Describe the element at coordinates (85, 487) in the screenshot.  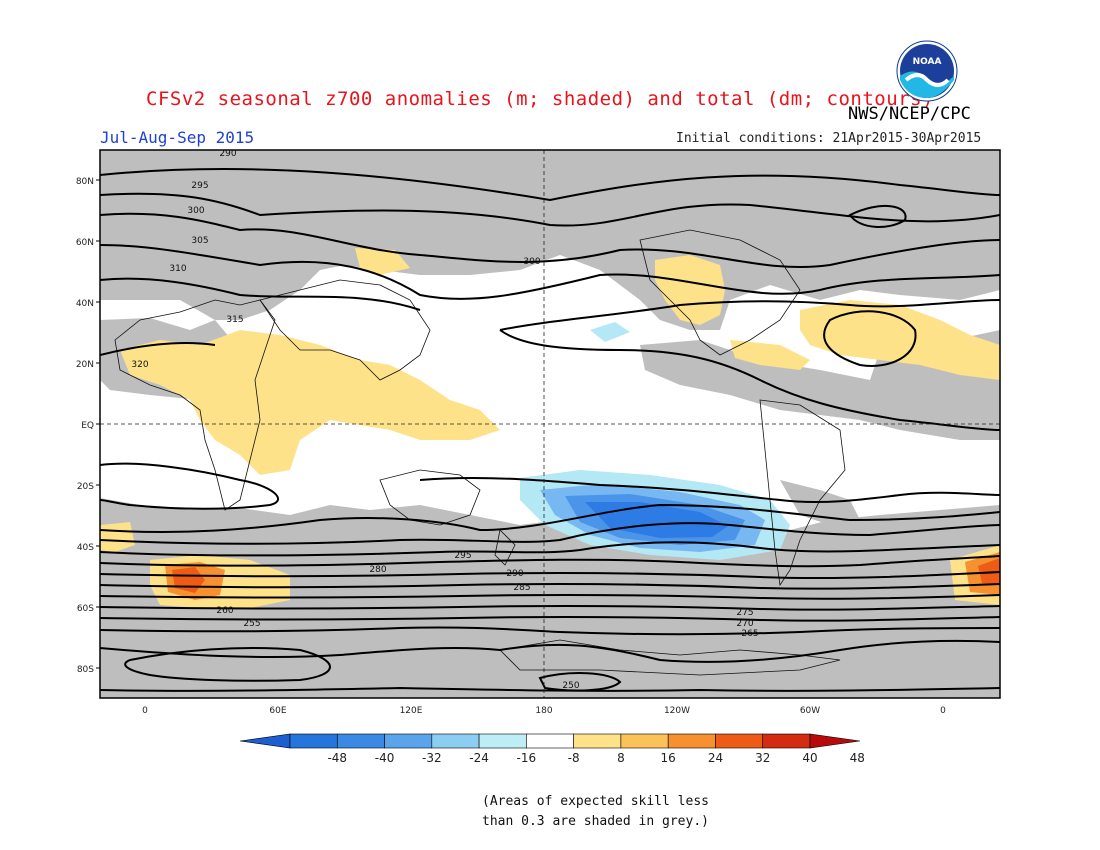
I see `lat-label: 20S` at that location.